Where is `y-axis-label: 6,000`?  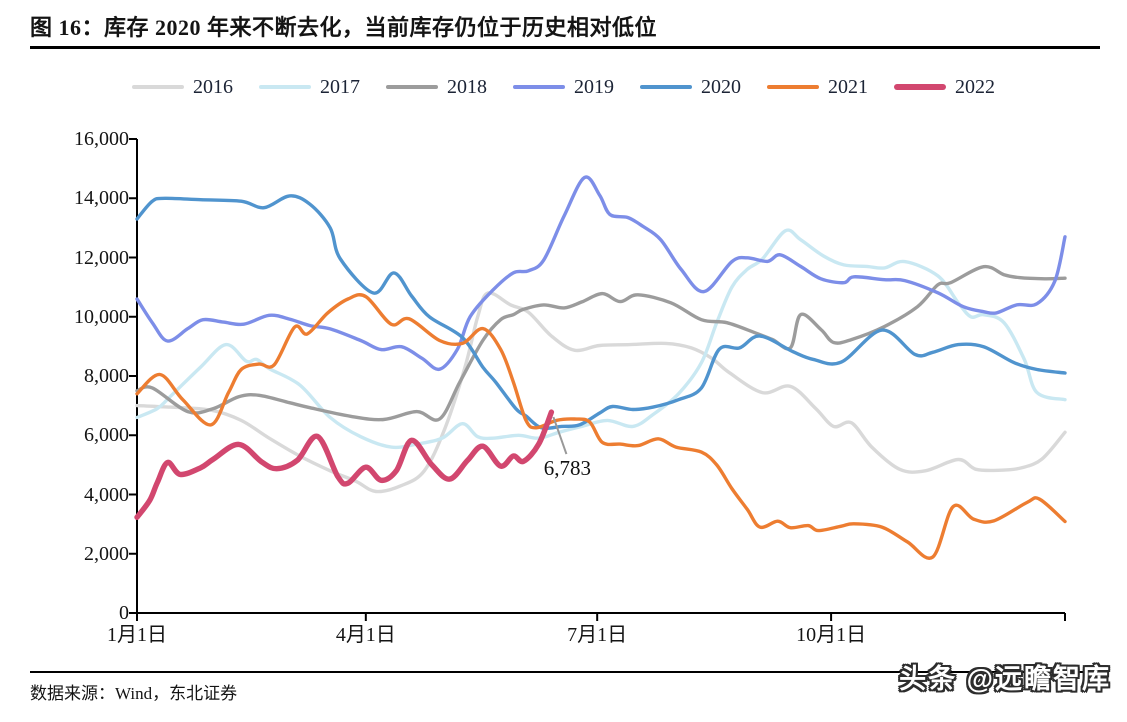
y-axis-label: 6,000 is located at coordinates (106, 435).